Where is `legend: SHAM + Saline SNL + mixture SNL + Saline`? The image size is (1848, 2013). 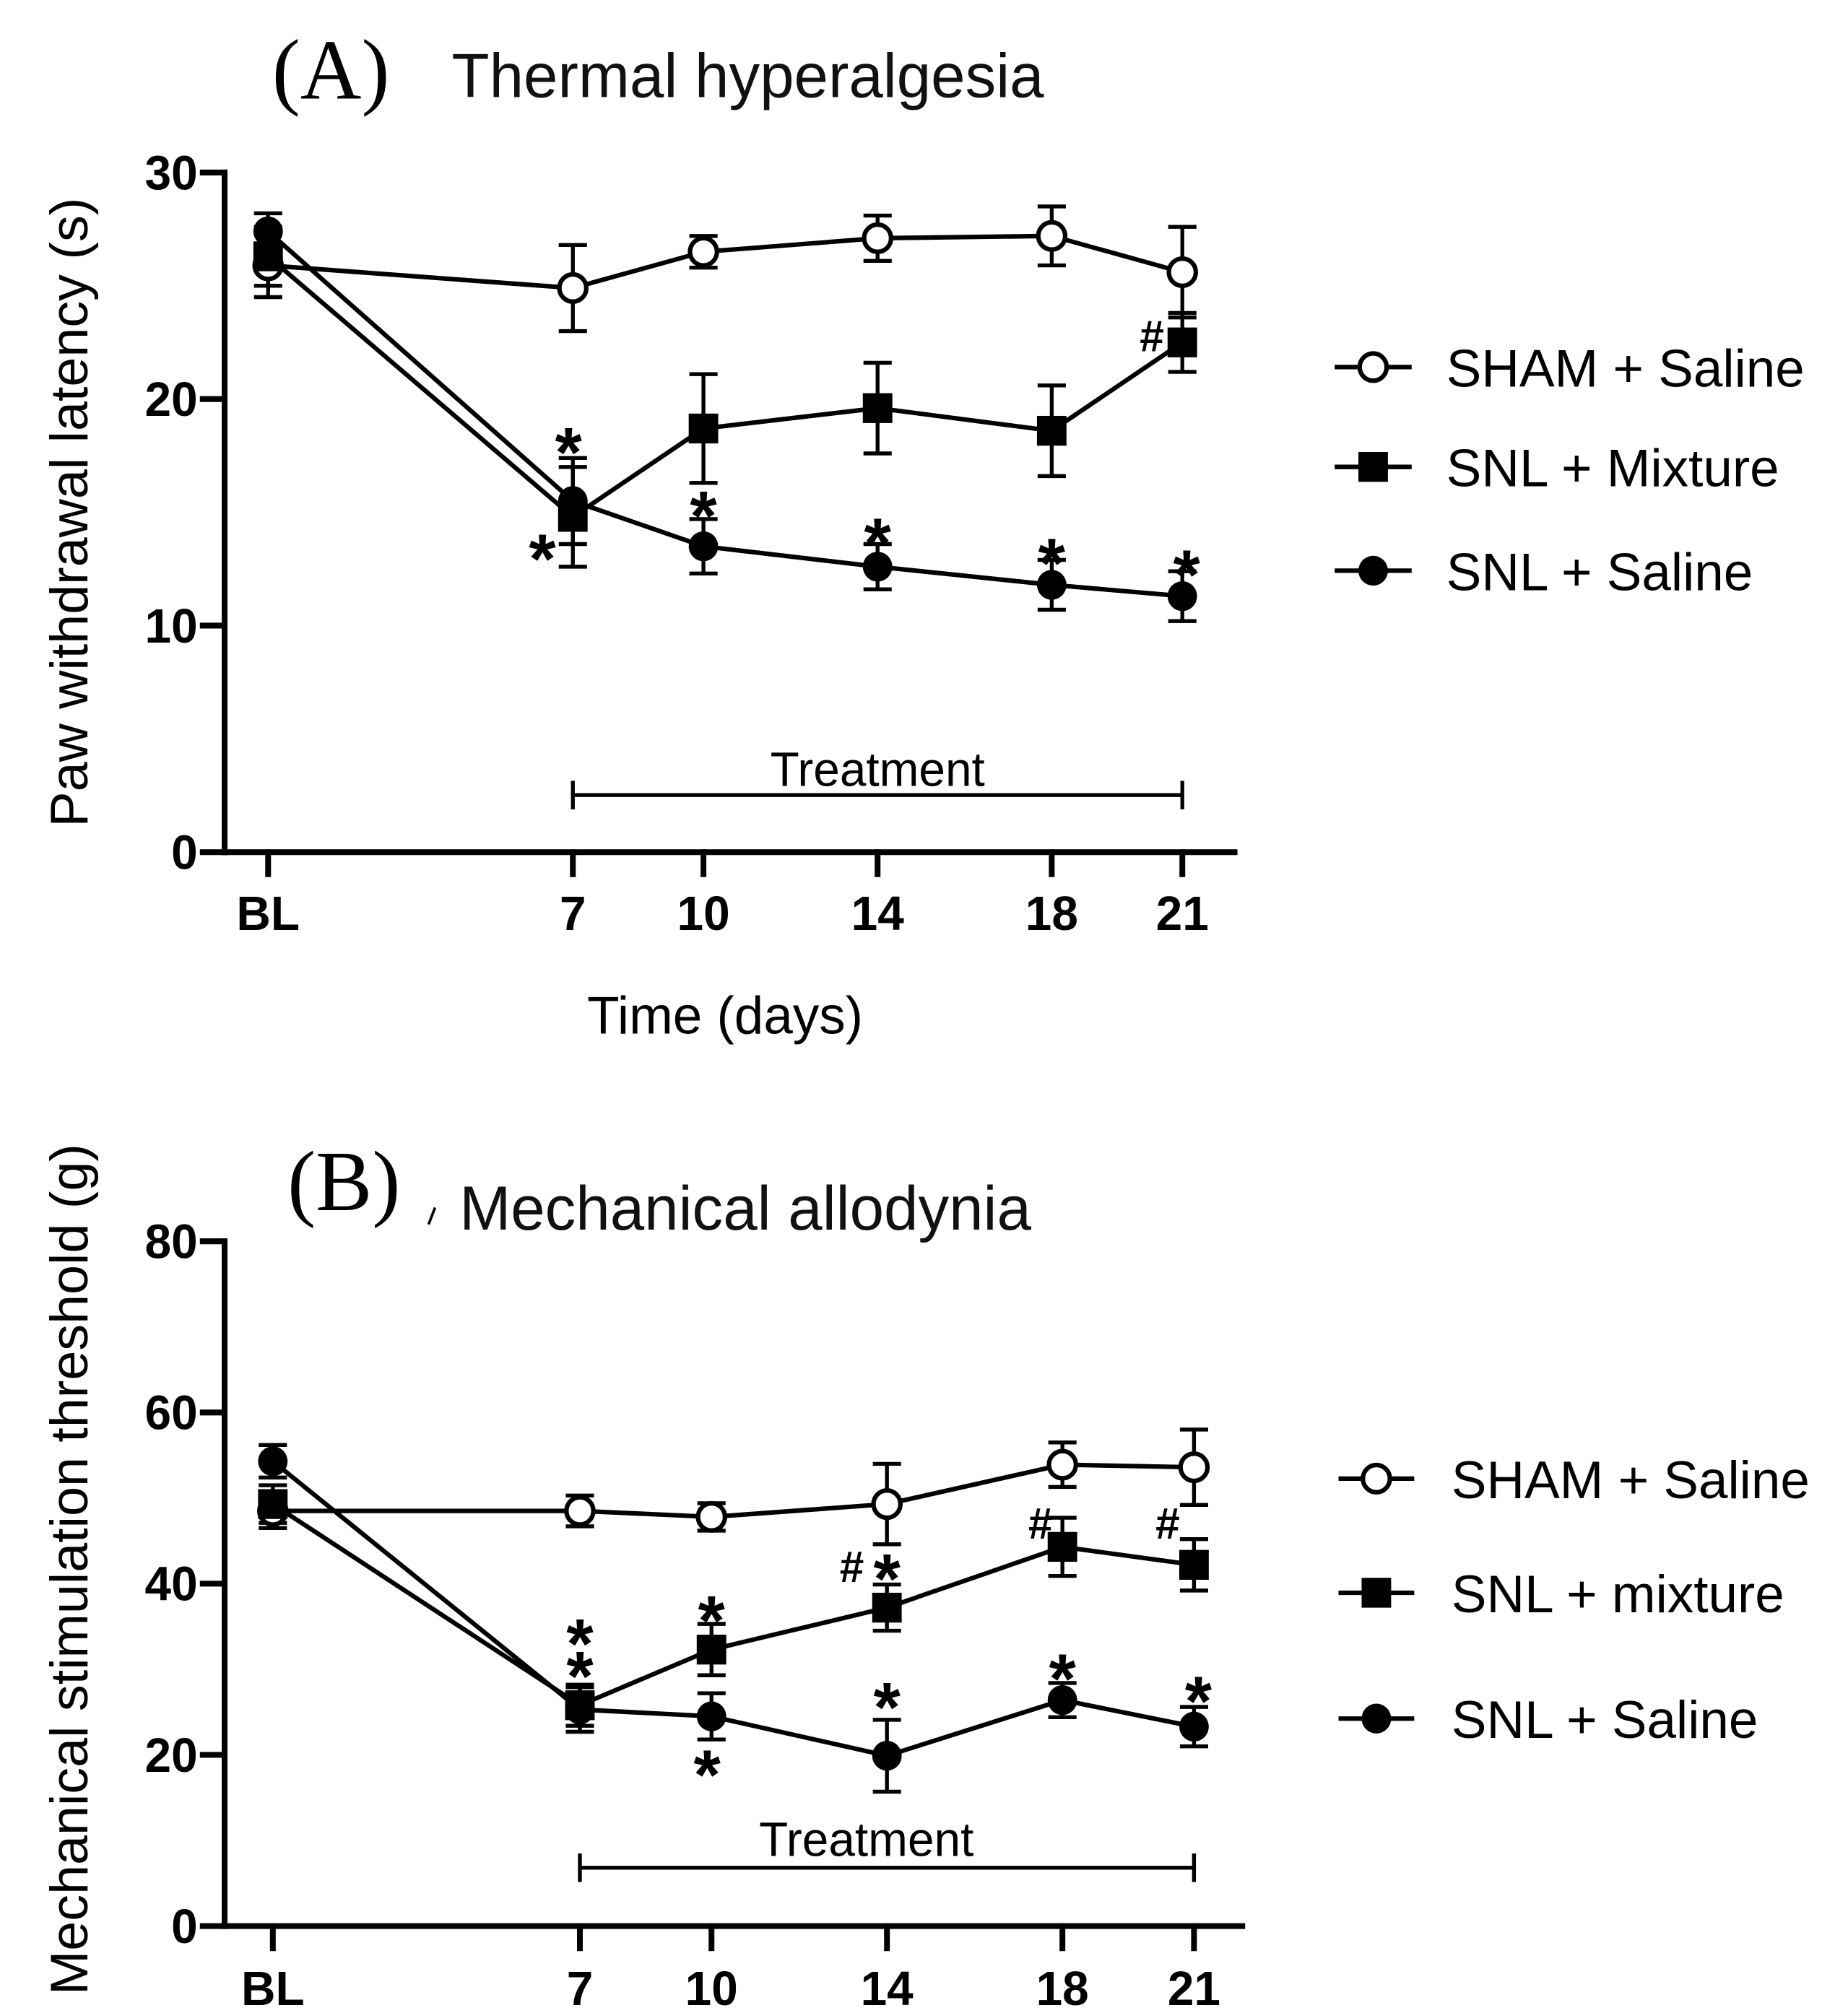
legend: SHAM + Saline SNL + mixture SNL + Saline is located at coordinates (1574, 1599).